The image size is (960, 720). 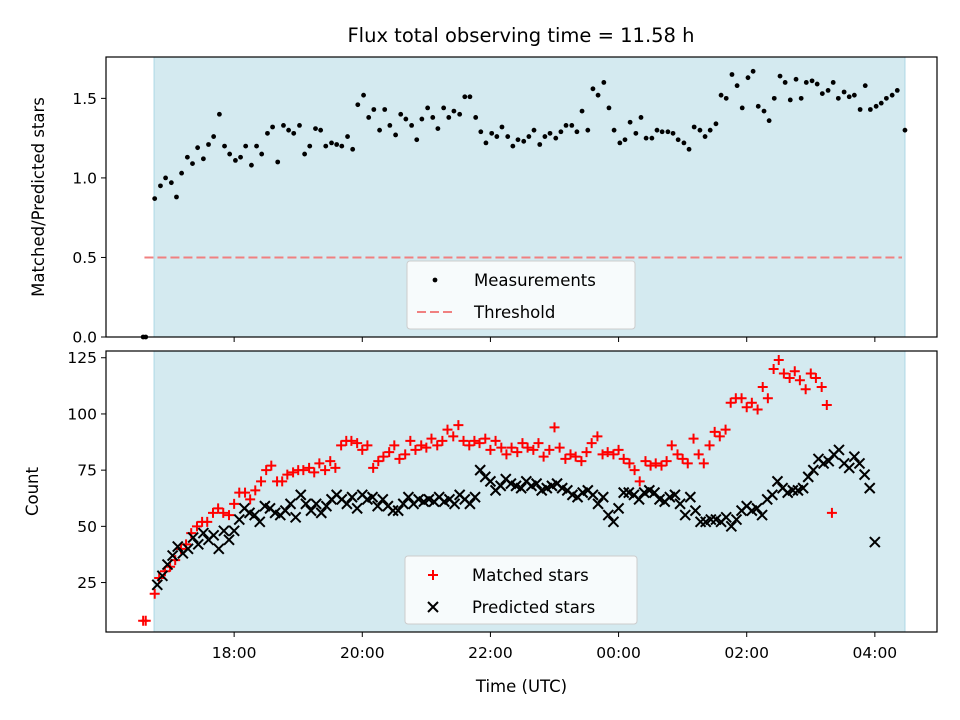 What do you see at coordinates (38, 197) in the screenshot?
I see `y-axis-label: Matched/Predicted stars` at bounding box center [38, 197].